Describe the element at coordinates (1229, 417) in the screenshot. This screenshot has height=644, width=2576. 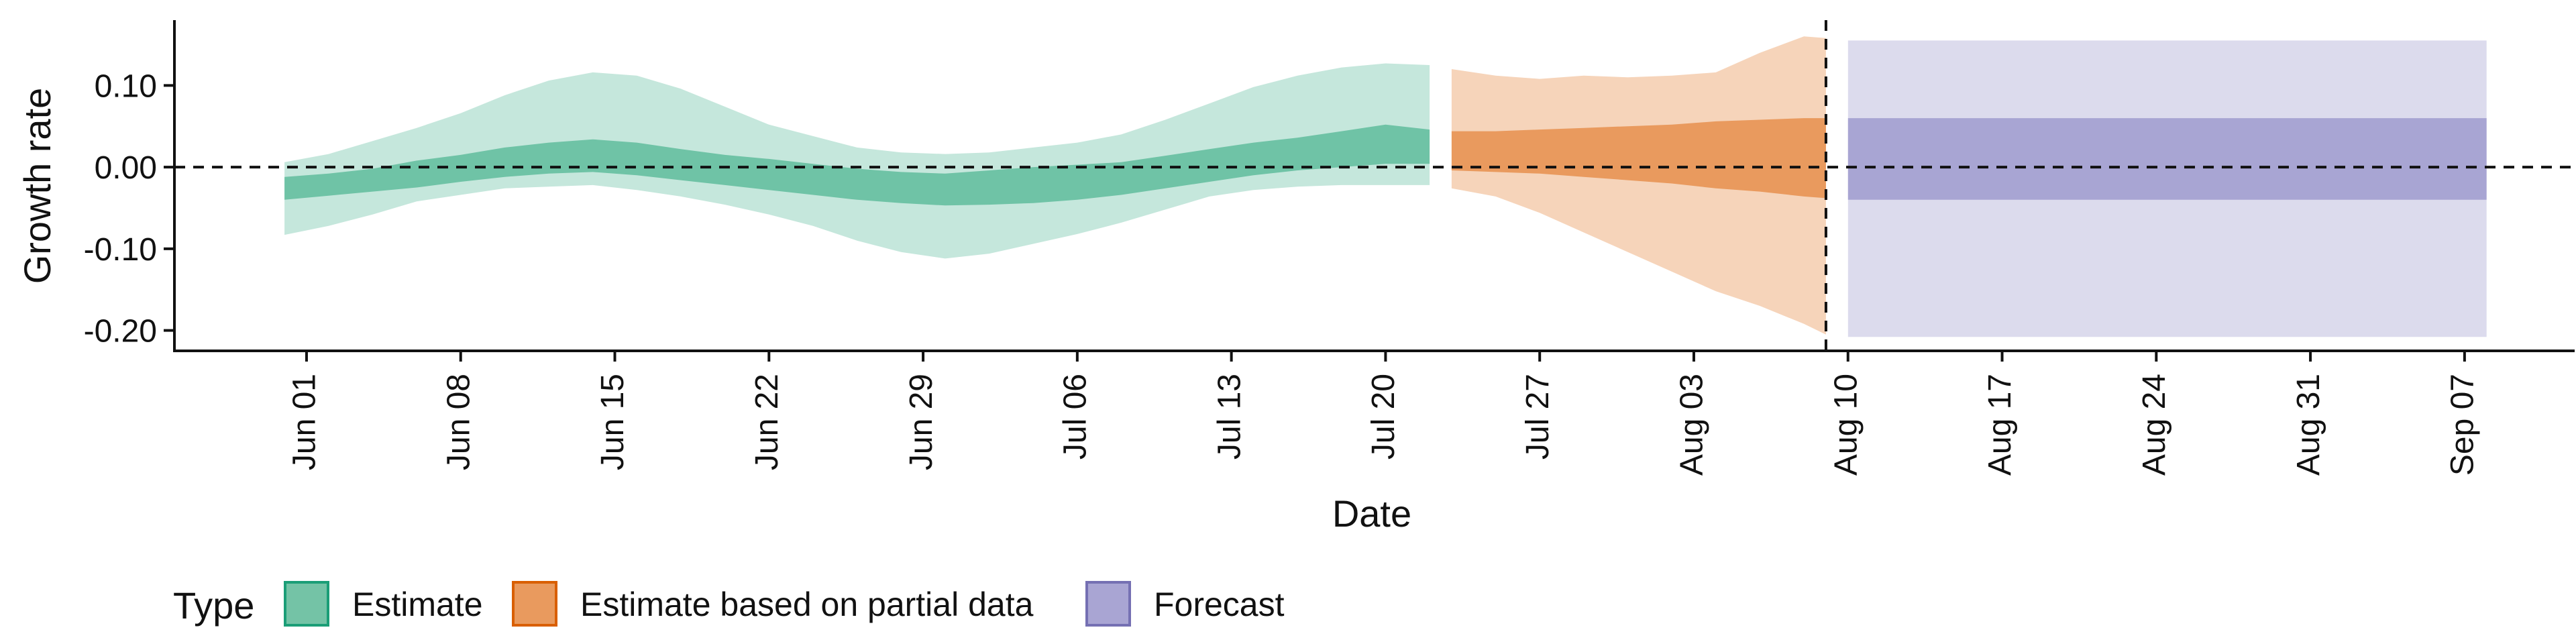
I see `x-tick-label: Jul 13` at that location.